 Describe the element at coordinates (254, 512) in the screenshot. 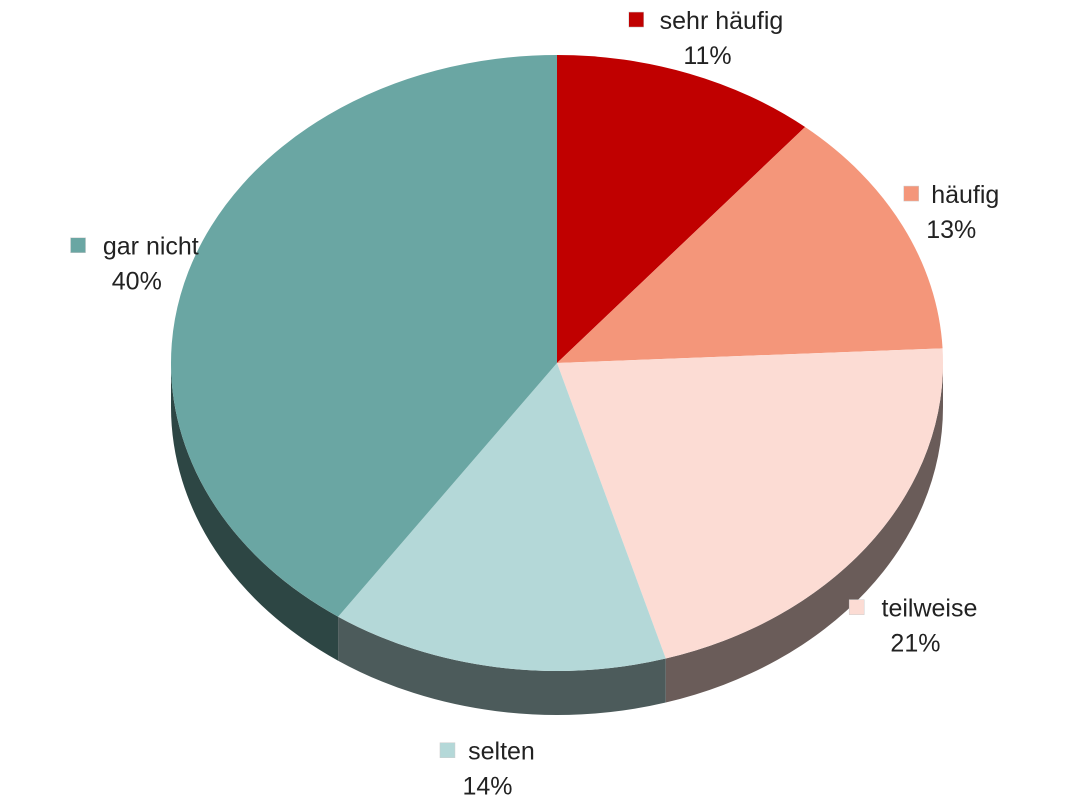

I see `slice-side-gar-nicht` at that location.